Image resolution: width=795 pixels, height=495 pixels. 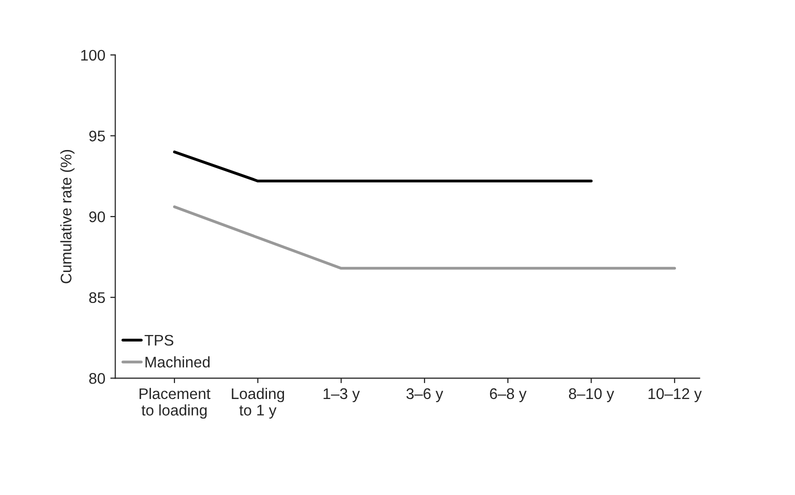 I want to click on y-tick-label: 90, so click(x=97, y=216).